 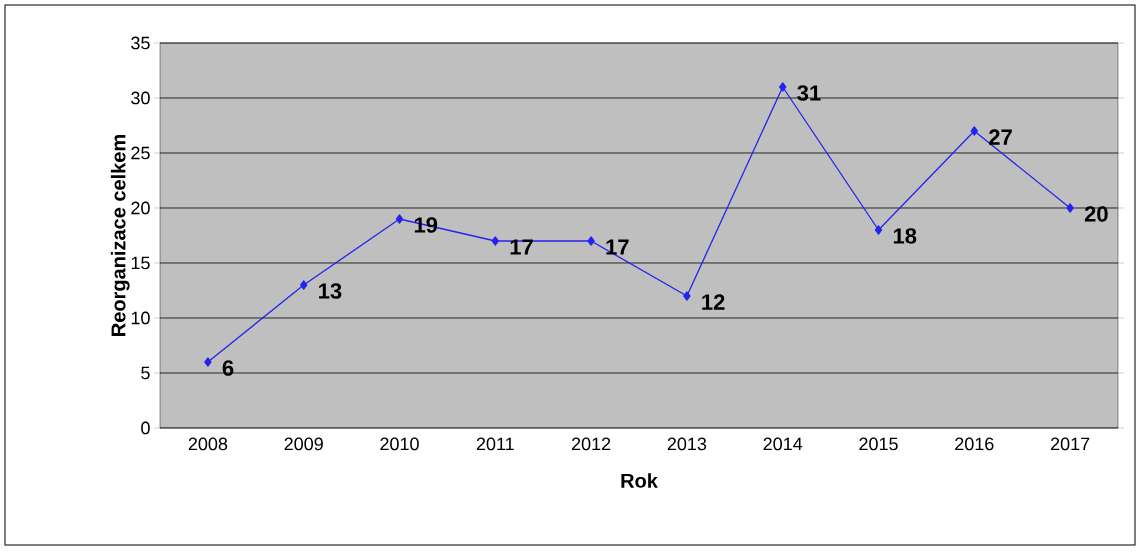 What do you see at coordinates (140, 43) in the screenshot?
I see `y-tick-label: 35` at bounding box center [140, 43].